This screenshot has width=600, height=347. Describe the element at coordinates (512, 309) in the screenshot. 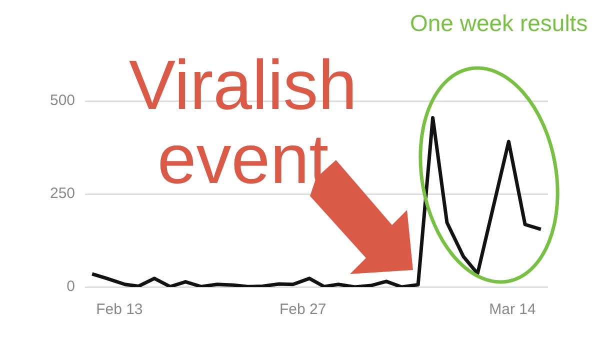

I see `x-tick-label: Mar 14` at that location.